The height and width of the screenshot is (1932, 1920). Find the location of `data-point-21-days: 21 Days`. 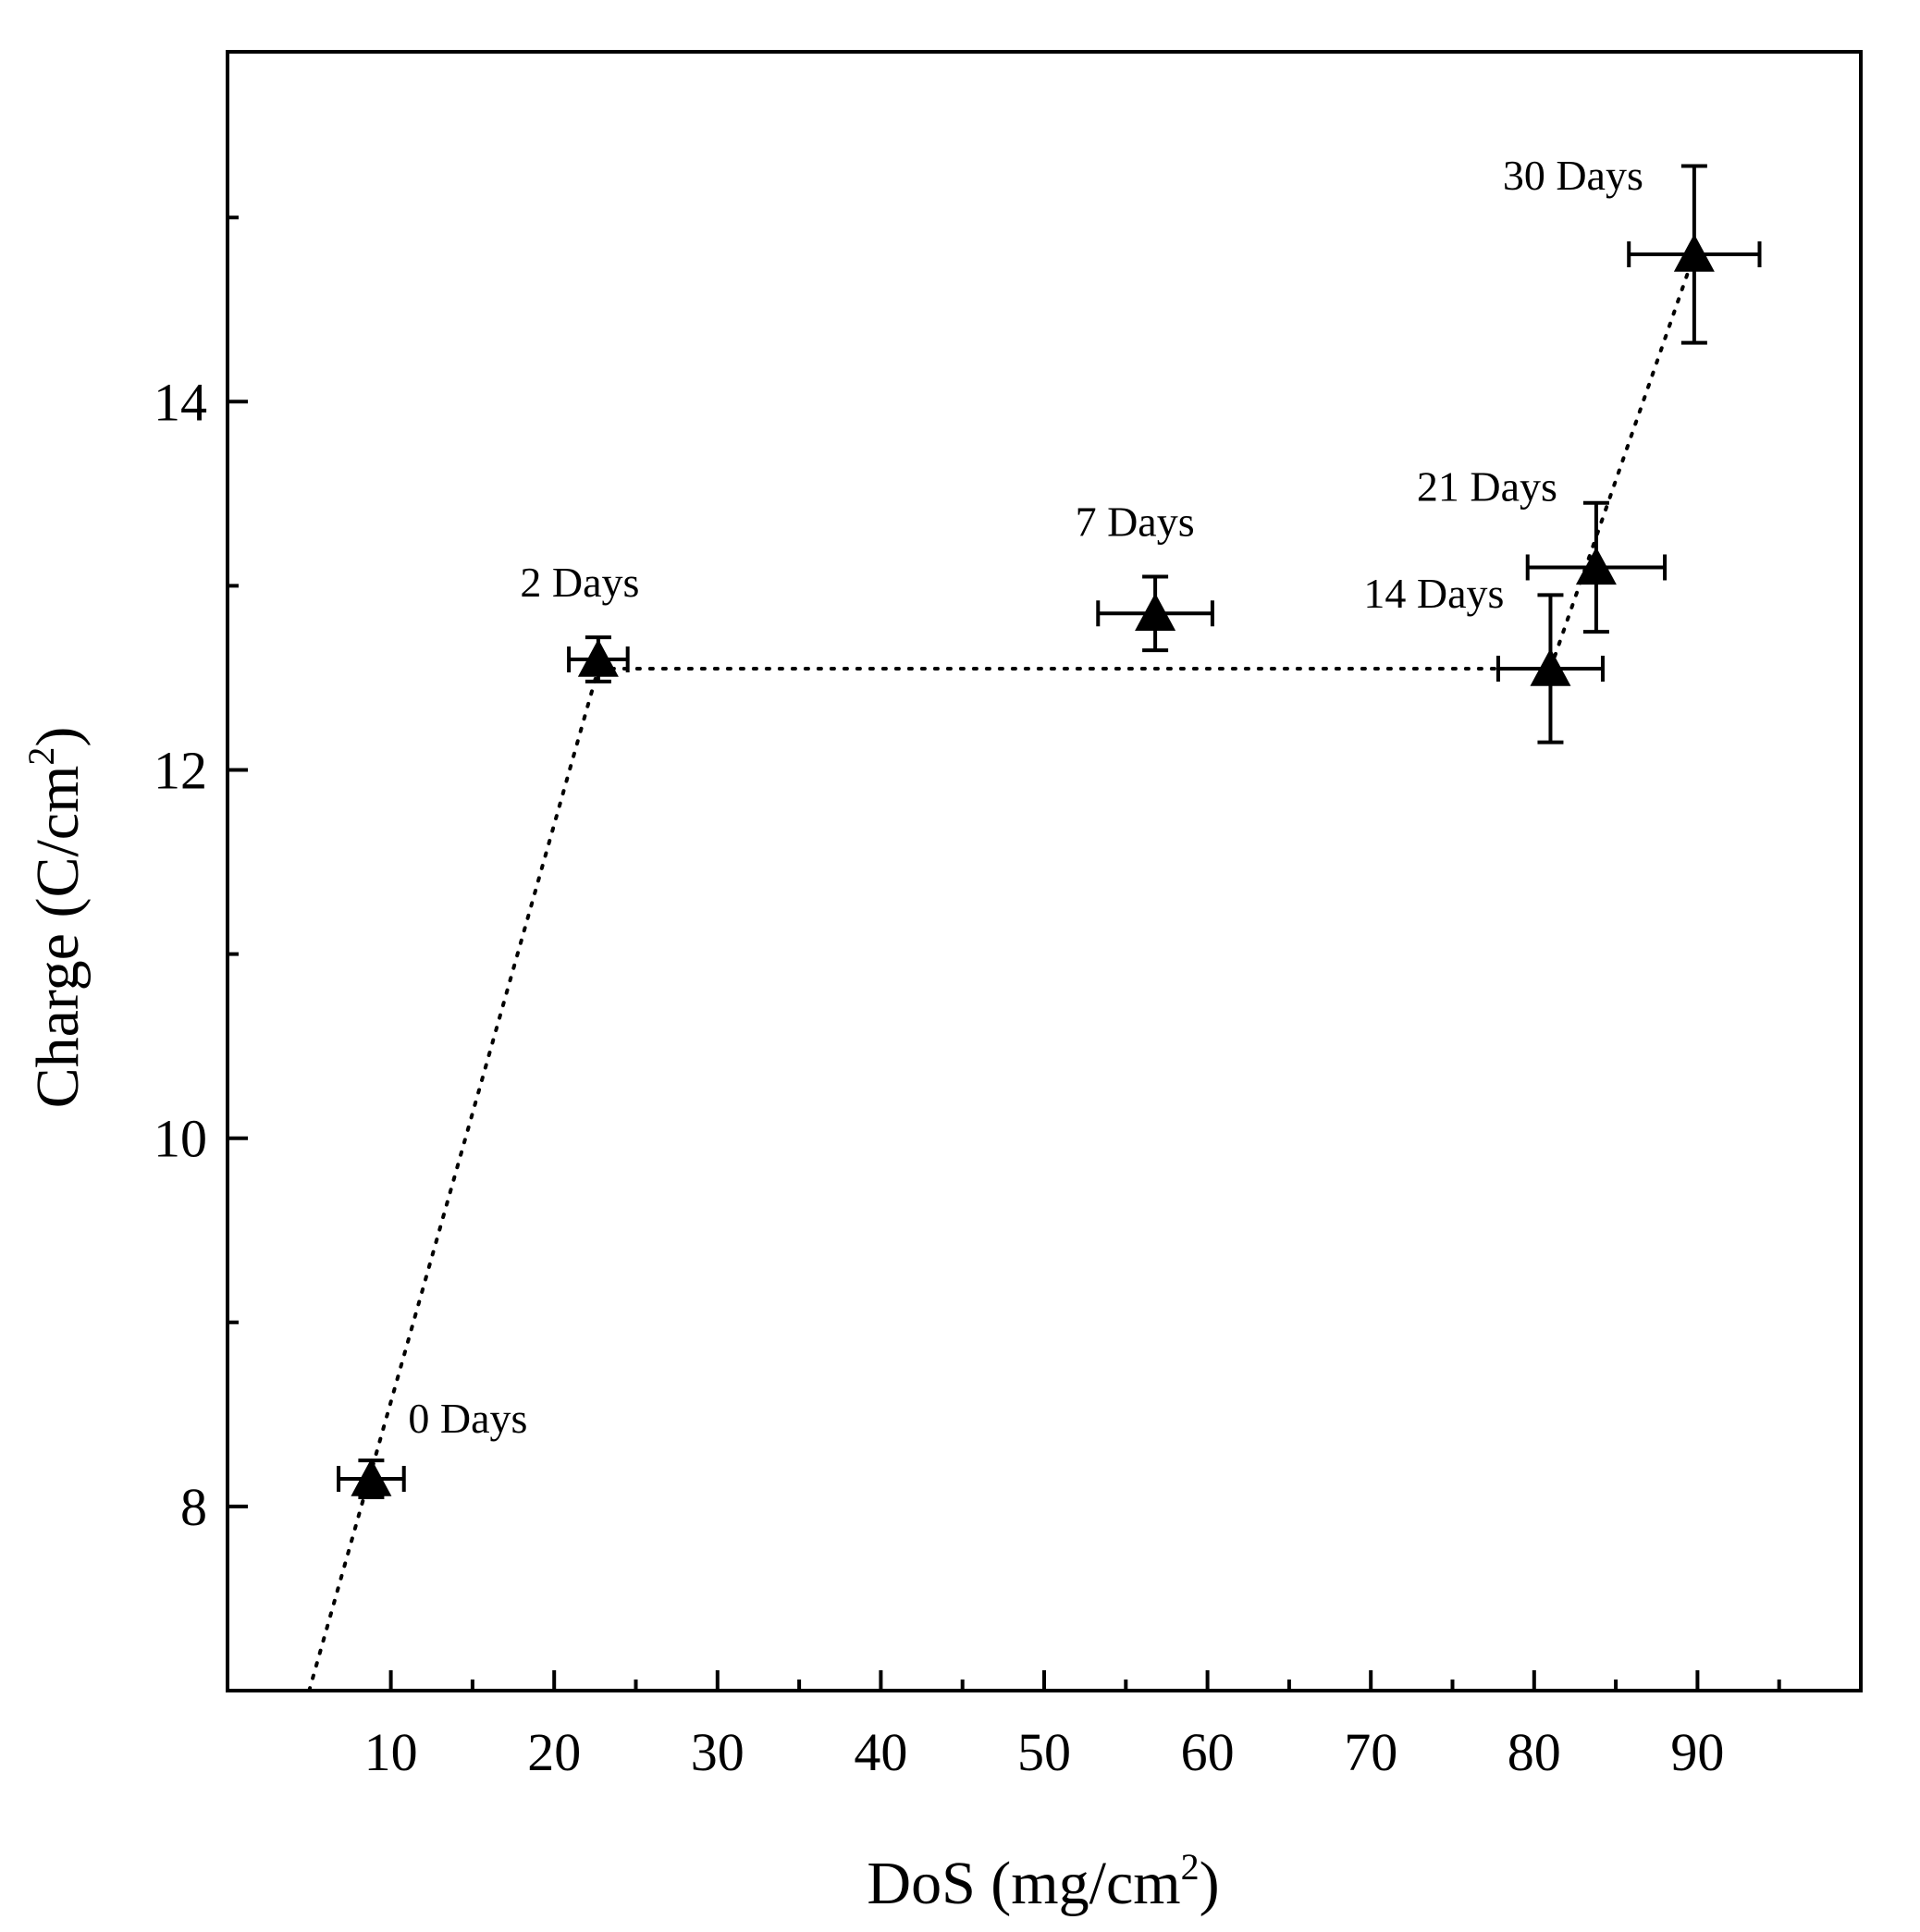

data-point-21-days: 21 Days is located at coordinates (1542, 548).